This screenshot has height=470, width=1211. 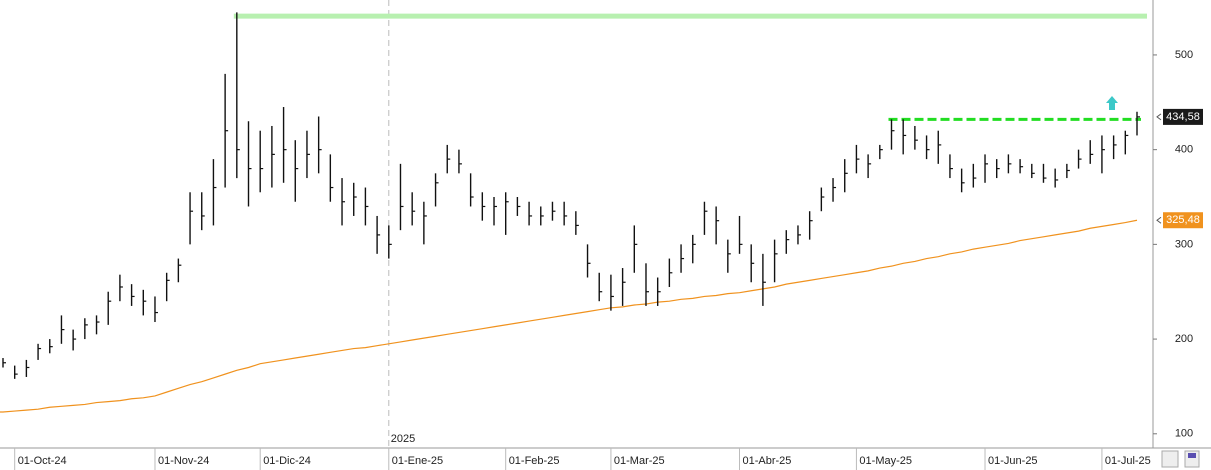 What do you see at coordinates (42, 461) in the screenshot?
I see `x-tick-label: 01-Oct-24` at bounding box center [42, 461].